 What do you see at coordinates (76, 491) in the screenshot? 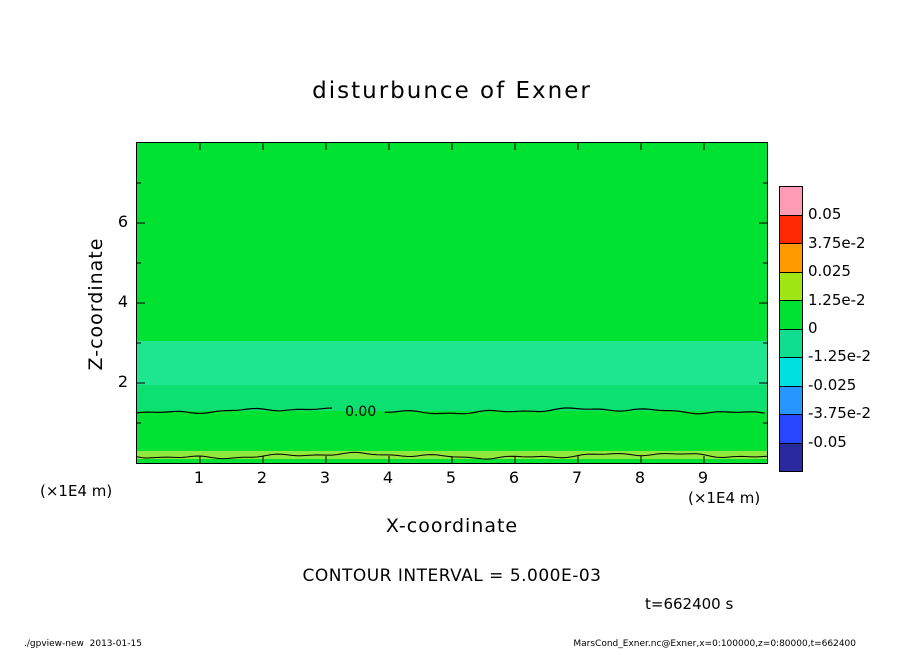
I see `z-axis-unit-label: (×1E4 m)` at bounding box center [76, 491].